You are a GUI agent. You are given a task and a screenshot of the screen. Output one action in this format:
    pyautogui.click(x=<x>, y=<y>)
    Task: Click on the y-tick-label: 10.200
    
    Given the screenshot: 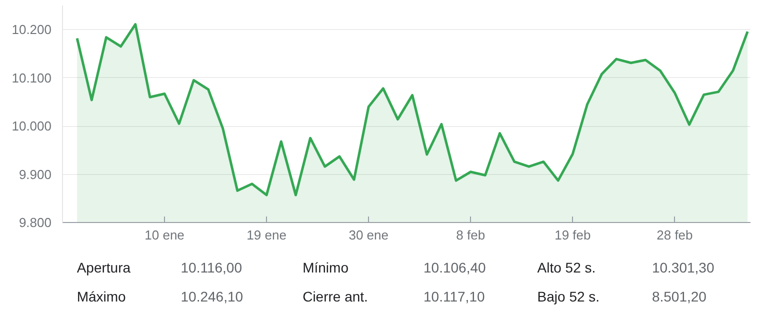 What is the action you would take?
    pyautogui.click(x=32, y=30)
    